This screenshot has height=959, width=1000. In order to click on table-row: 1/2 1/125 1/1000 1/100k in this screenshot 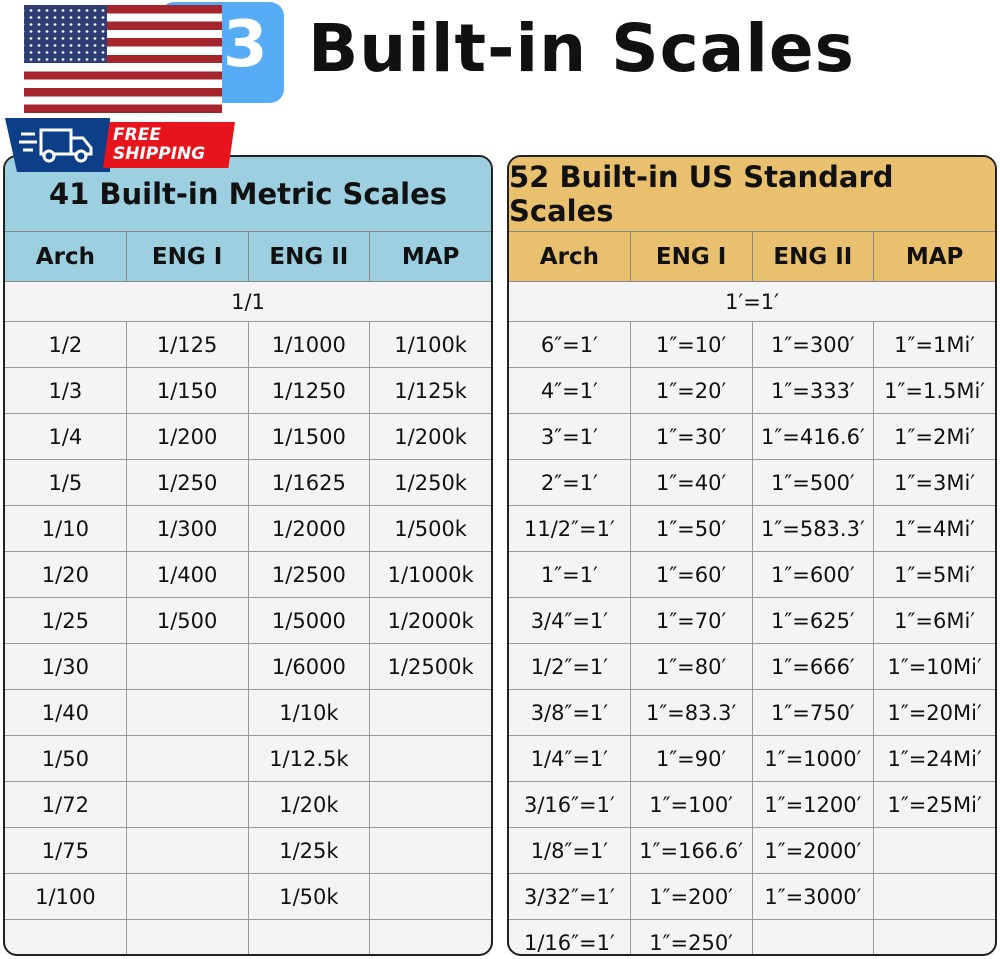, I will do `click(248, 345)`.